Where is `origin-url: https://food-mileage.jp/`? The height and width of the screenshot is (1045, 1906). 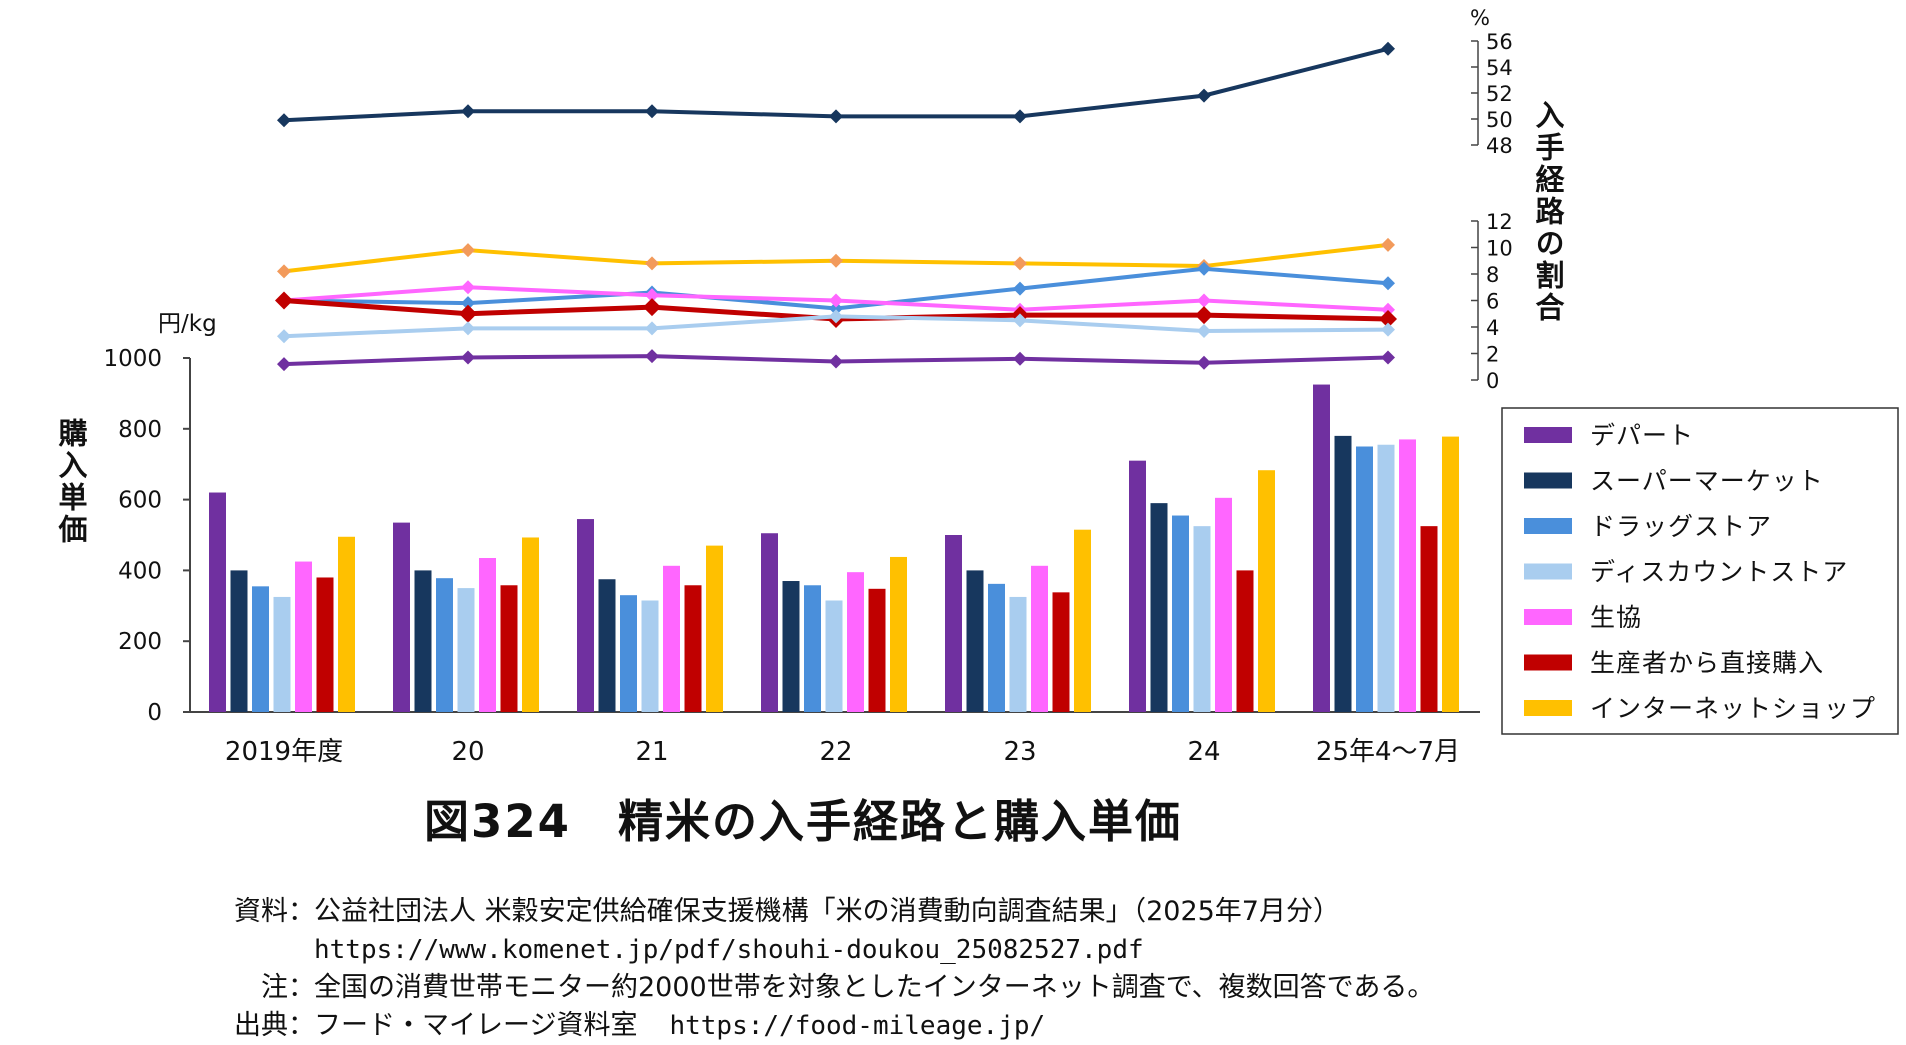
origin-url: https://food-mileage.jp/ is located at coordinates (857, 1026).